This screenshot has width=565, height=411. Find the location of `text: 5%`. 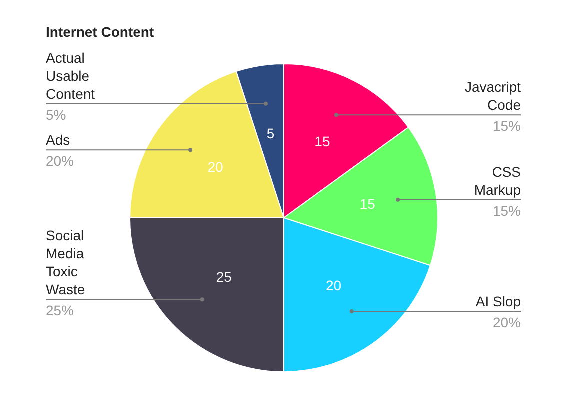

text: 5% is located at coordinates (56, 114).